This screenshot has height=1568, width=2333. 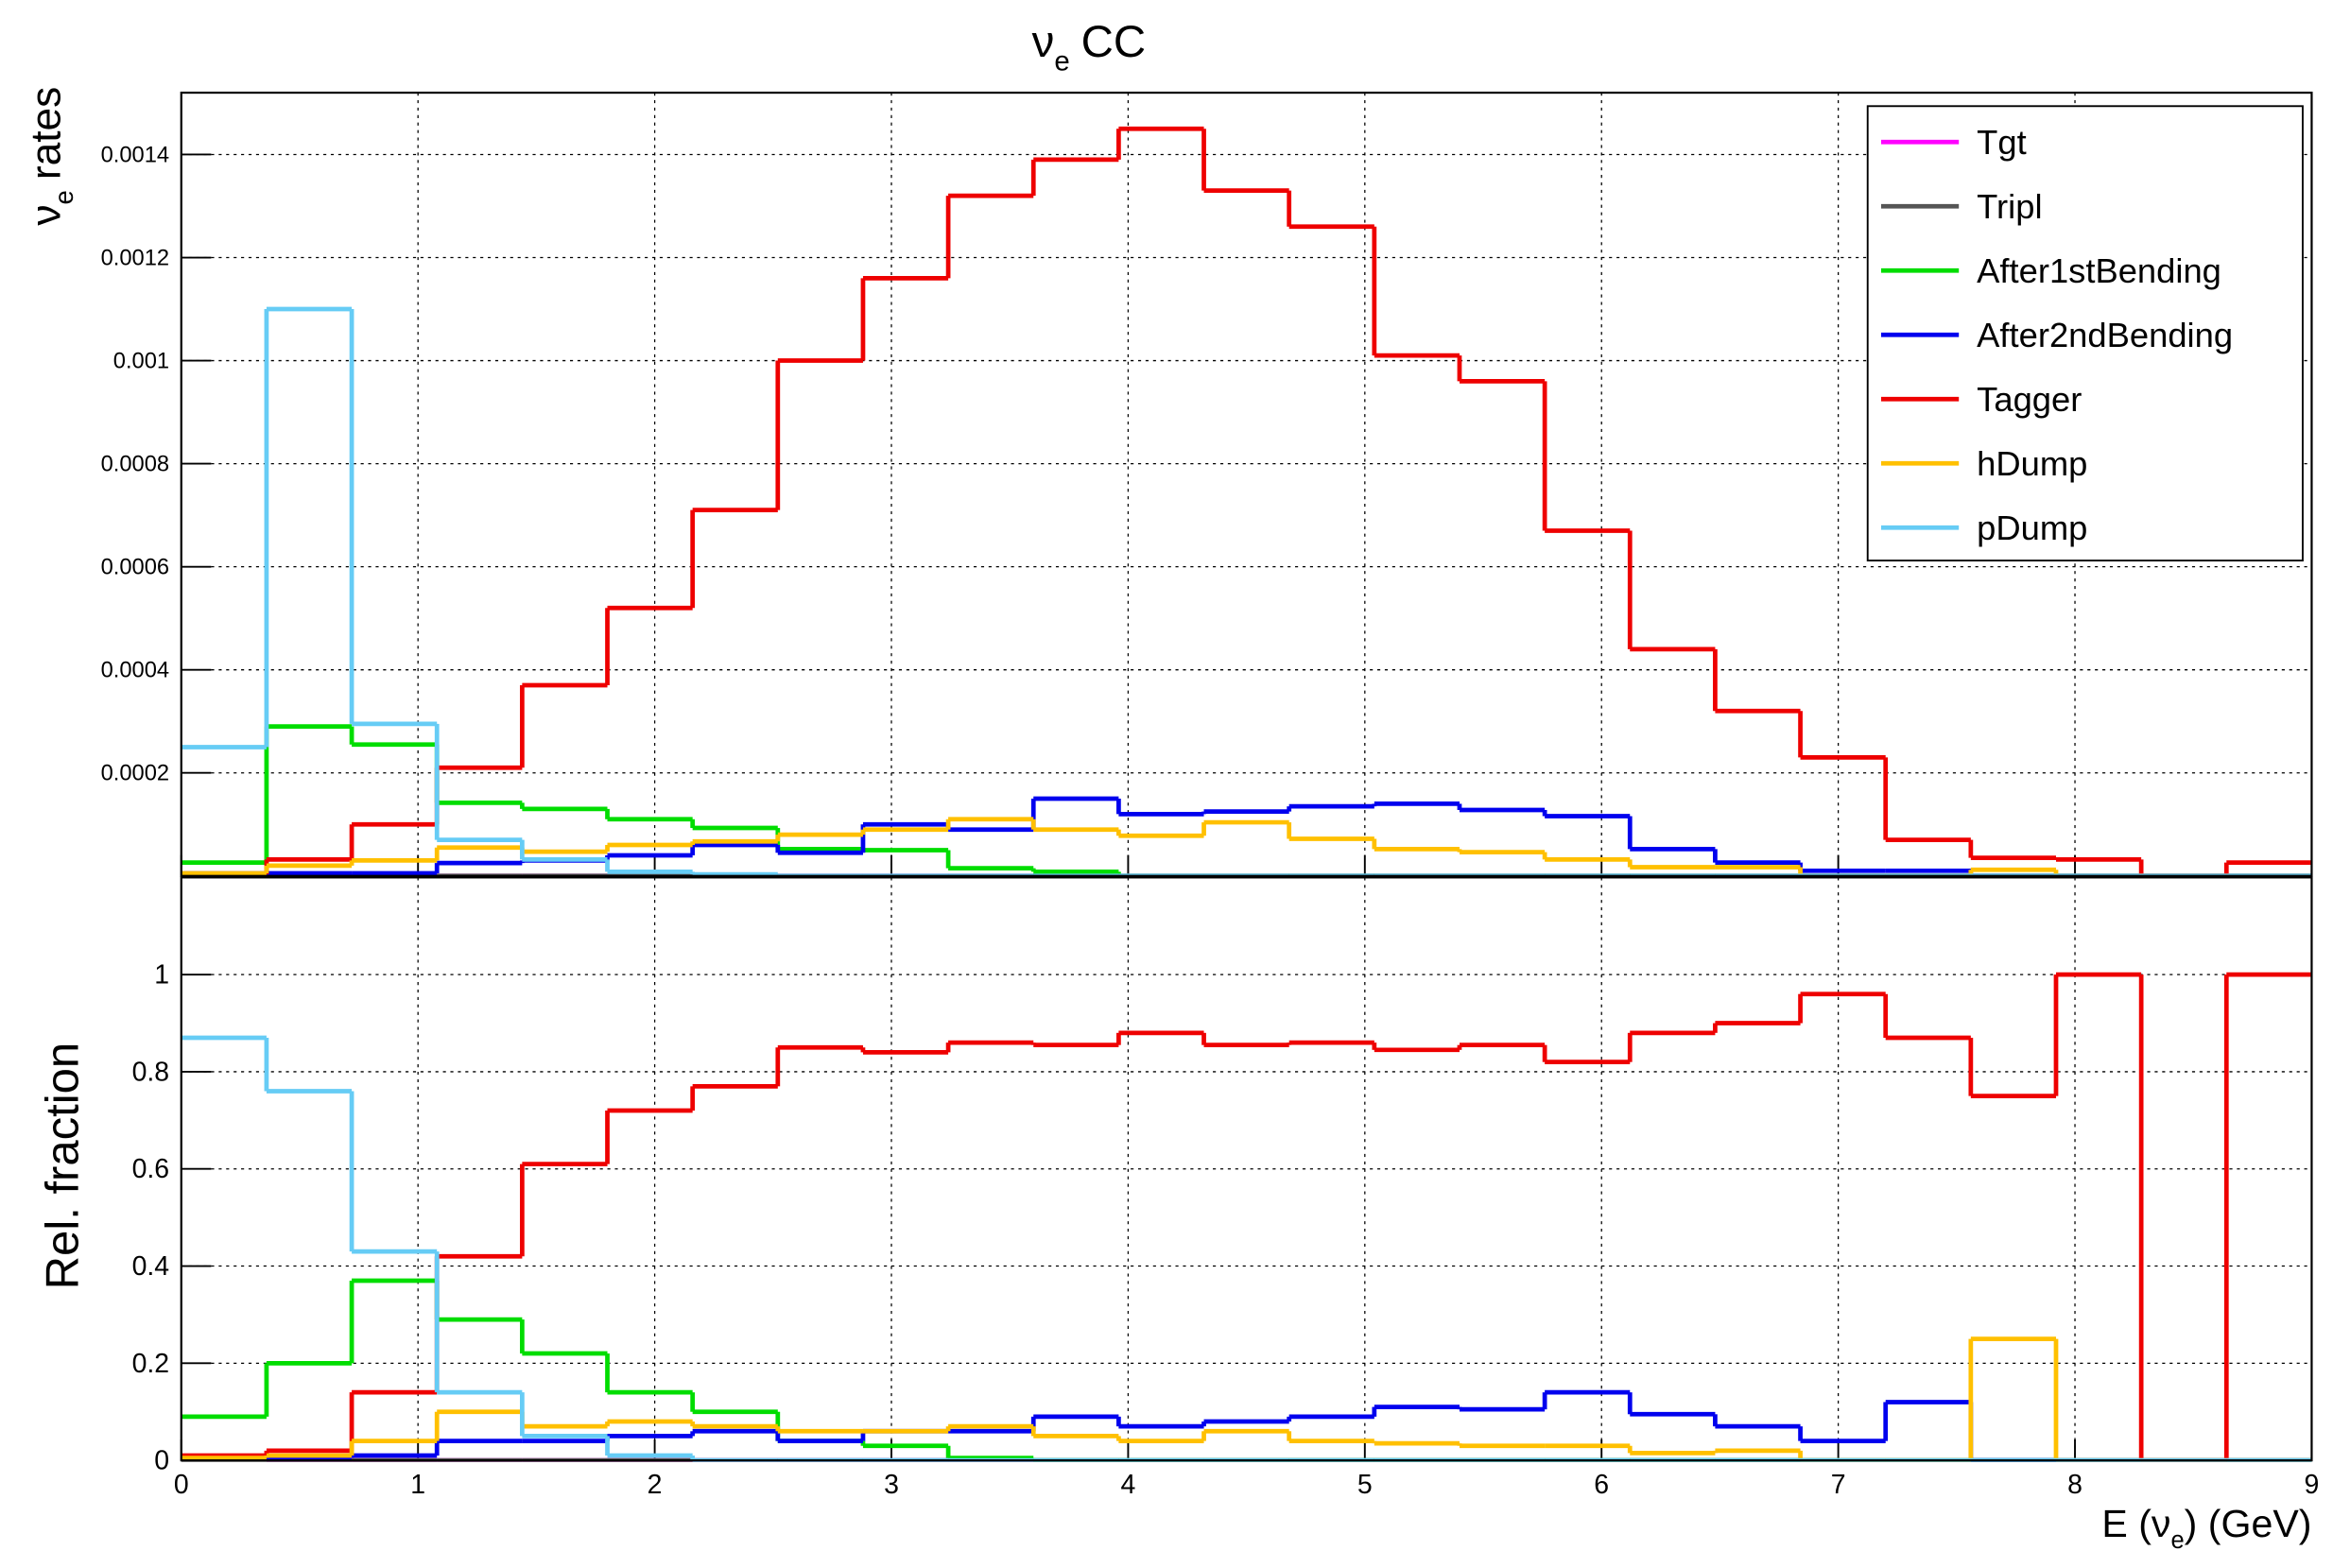 I want to click on y-tick-label: 0.6, so click(x=151, y=1169).